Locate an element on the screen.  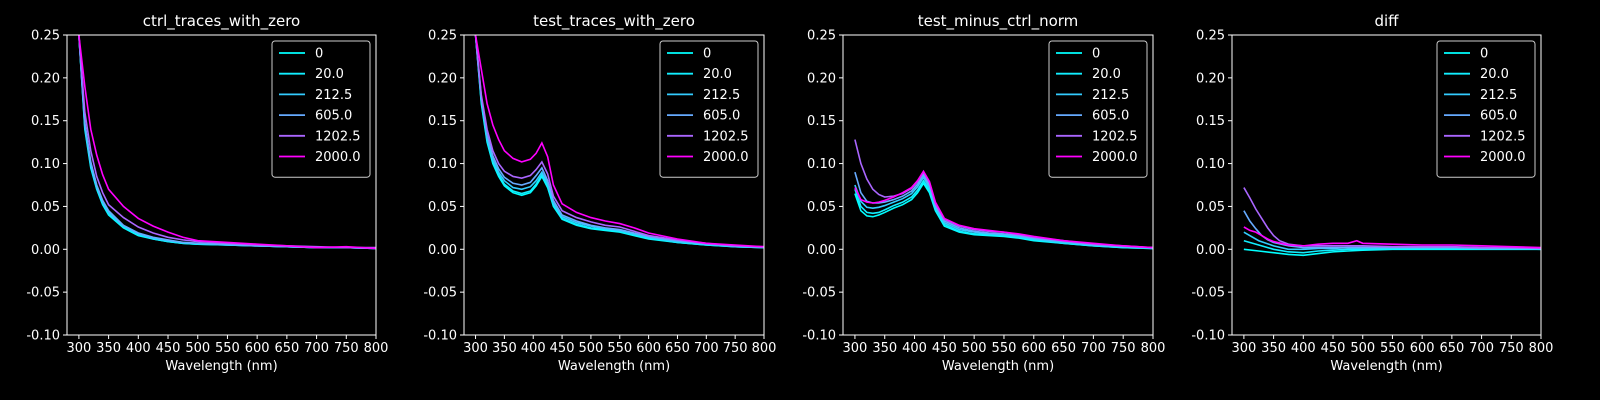
x-axis-label: Wavelength (nm) is located at coordinates (221, 366).